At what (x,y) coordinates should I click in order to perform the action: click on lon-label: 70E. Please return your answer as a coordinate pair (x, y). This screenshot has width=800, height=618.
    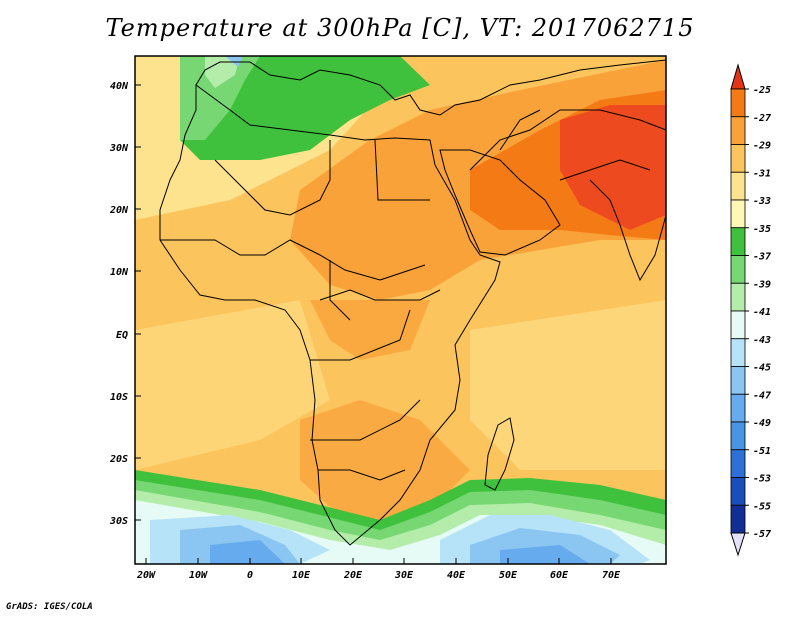
    Looking at the image, I should click on (611, 575).